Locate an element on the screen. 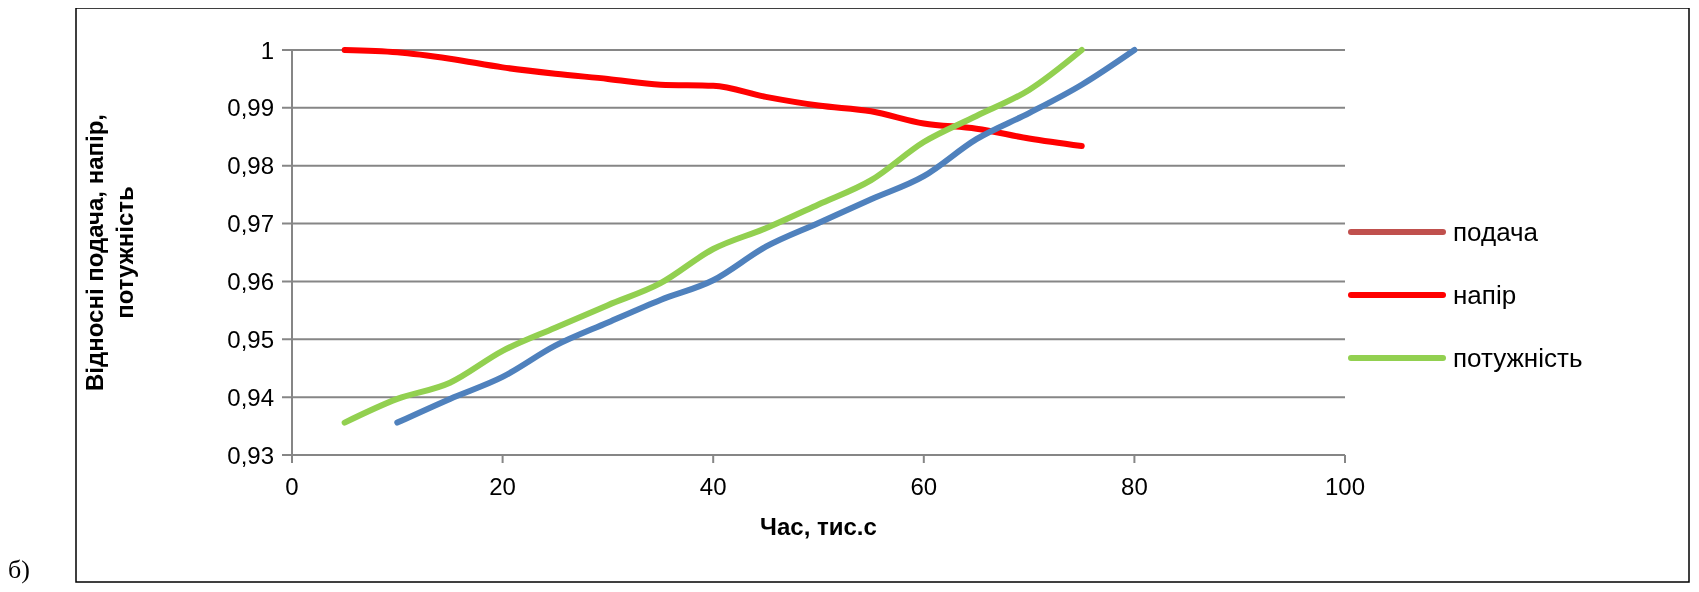 The height and width of the screenshot is (592, 1699). x-tick-label: 40 is located at coordinates (713, 486).